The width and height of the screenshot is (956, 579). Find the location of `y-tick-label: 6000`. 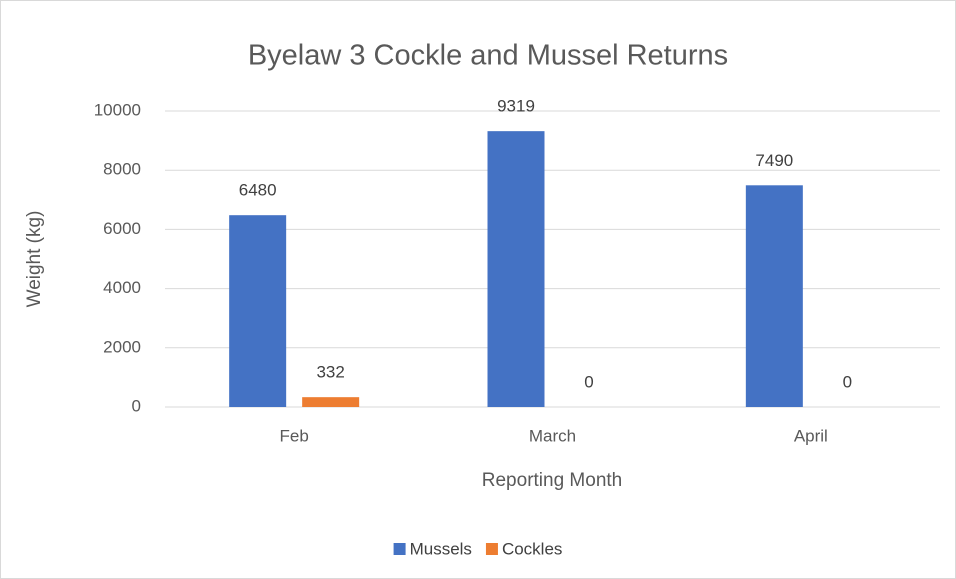

y-tick-label: 6000 is located at coordinates (122, 228).